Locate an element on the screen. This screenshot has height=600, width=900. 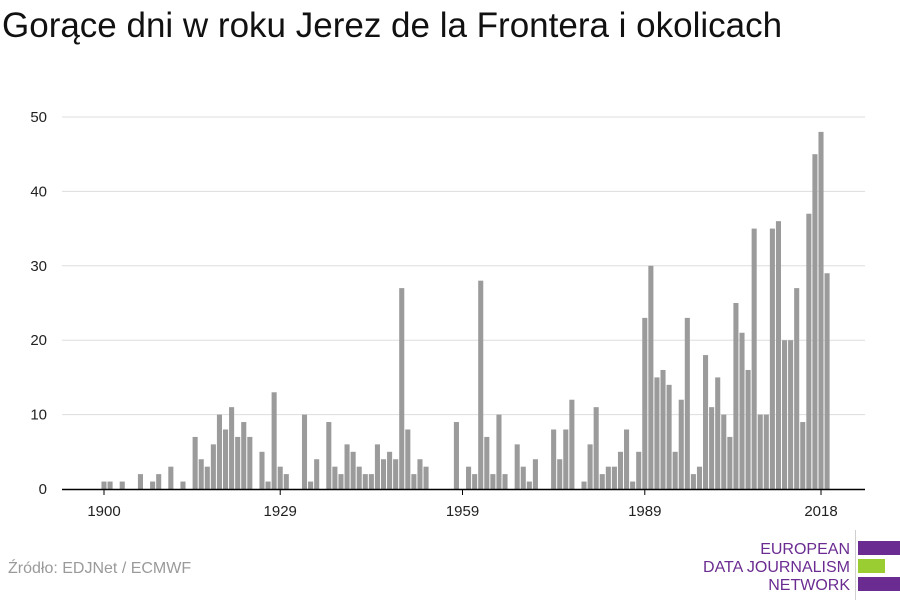
y-tick-label: 50 is located at coordinates (38, 117).